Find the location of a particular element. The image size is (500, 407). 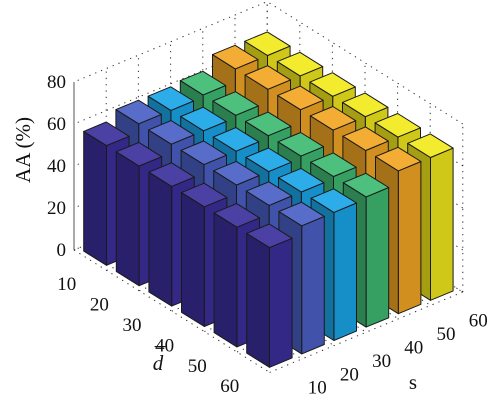

z-tick-label: 40 is located at coordinates (56, 166).